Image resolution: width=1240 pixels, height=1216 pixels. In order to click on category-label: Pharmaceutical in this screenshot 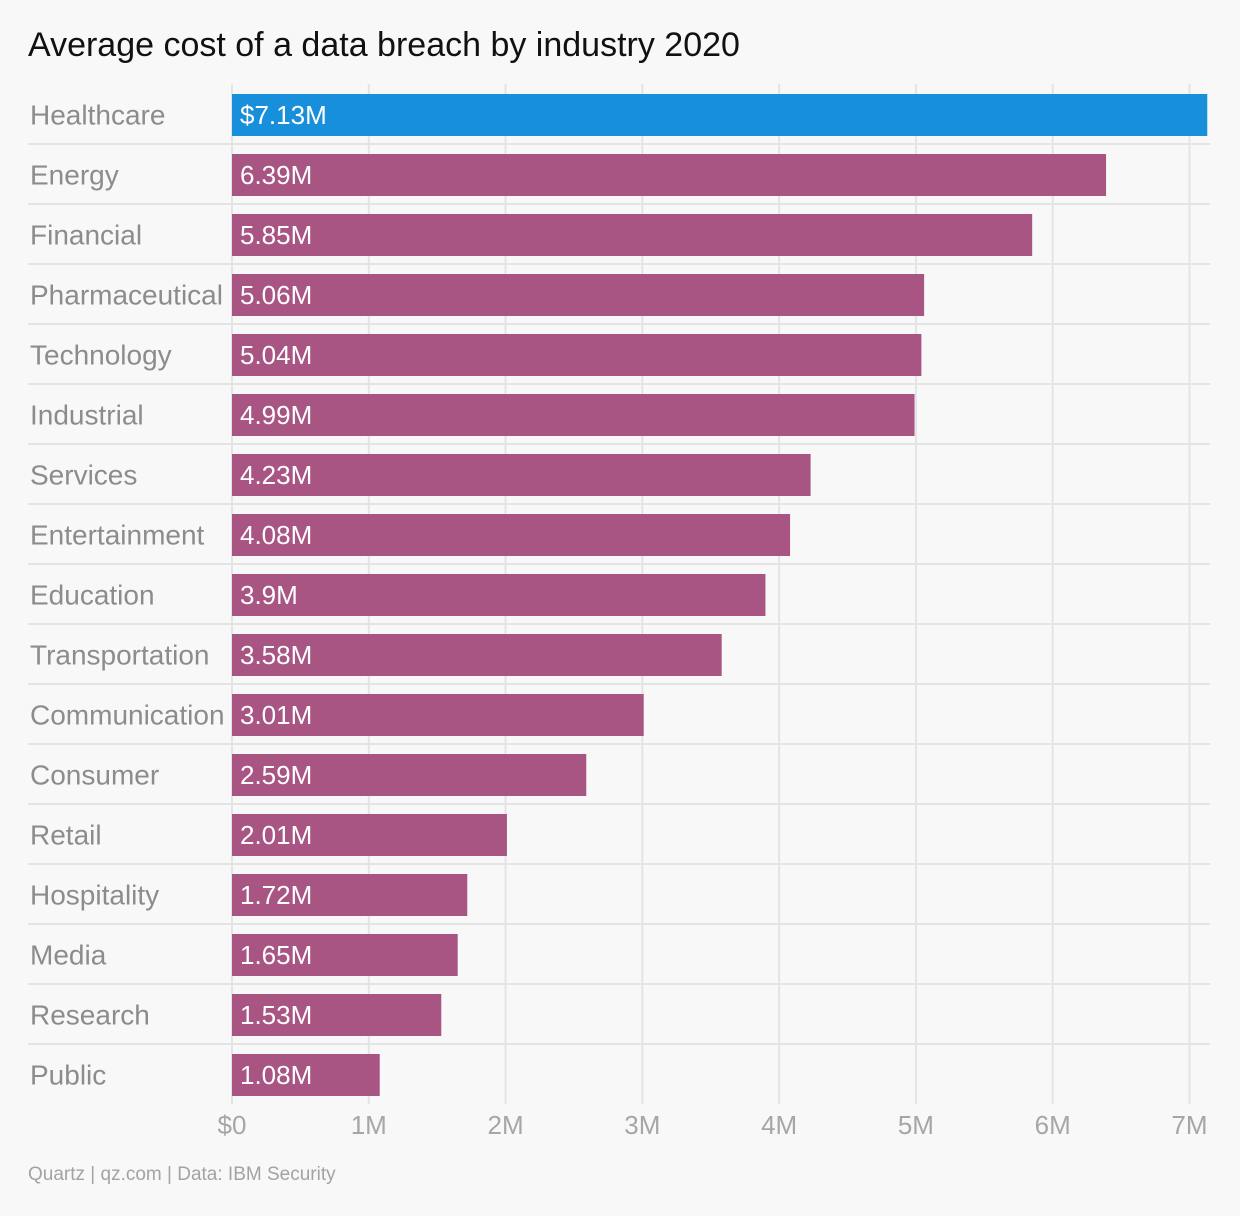, I will do `click(126, 295)`.